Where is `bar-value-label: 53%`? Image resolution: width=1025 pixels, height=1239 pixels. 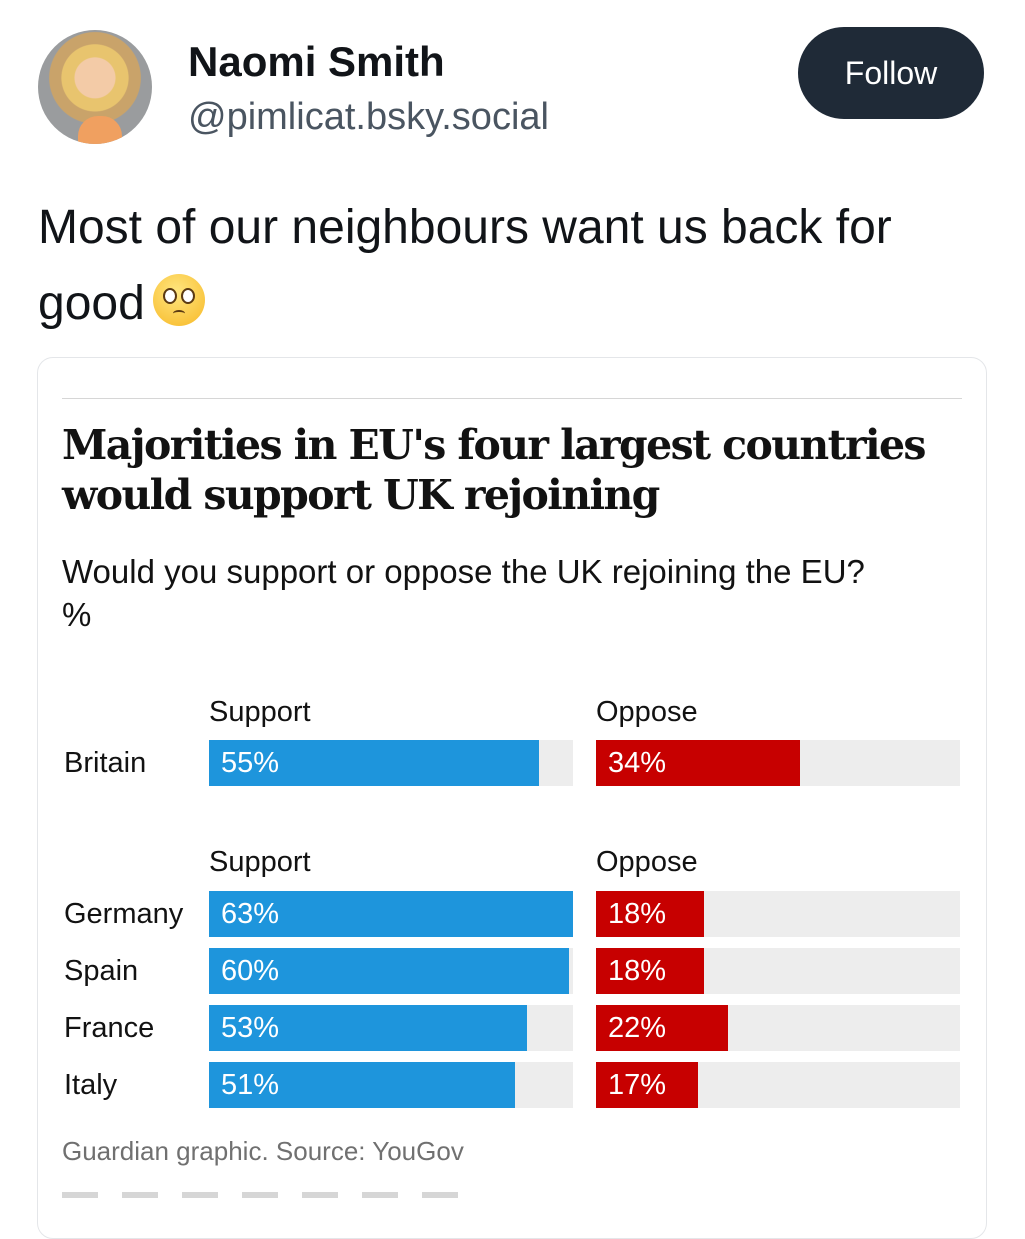
bar-value-label: 53% is located at coordinates (250, 1028).